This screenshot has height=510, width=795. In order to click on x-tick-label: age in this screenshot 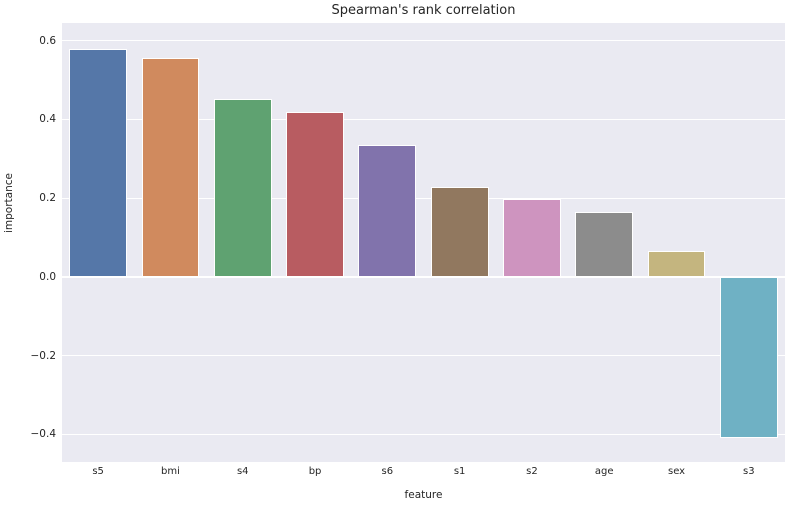, I will do `click(604, 471)`.